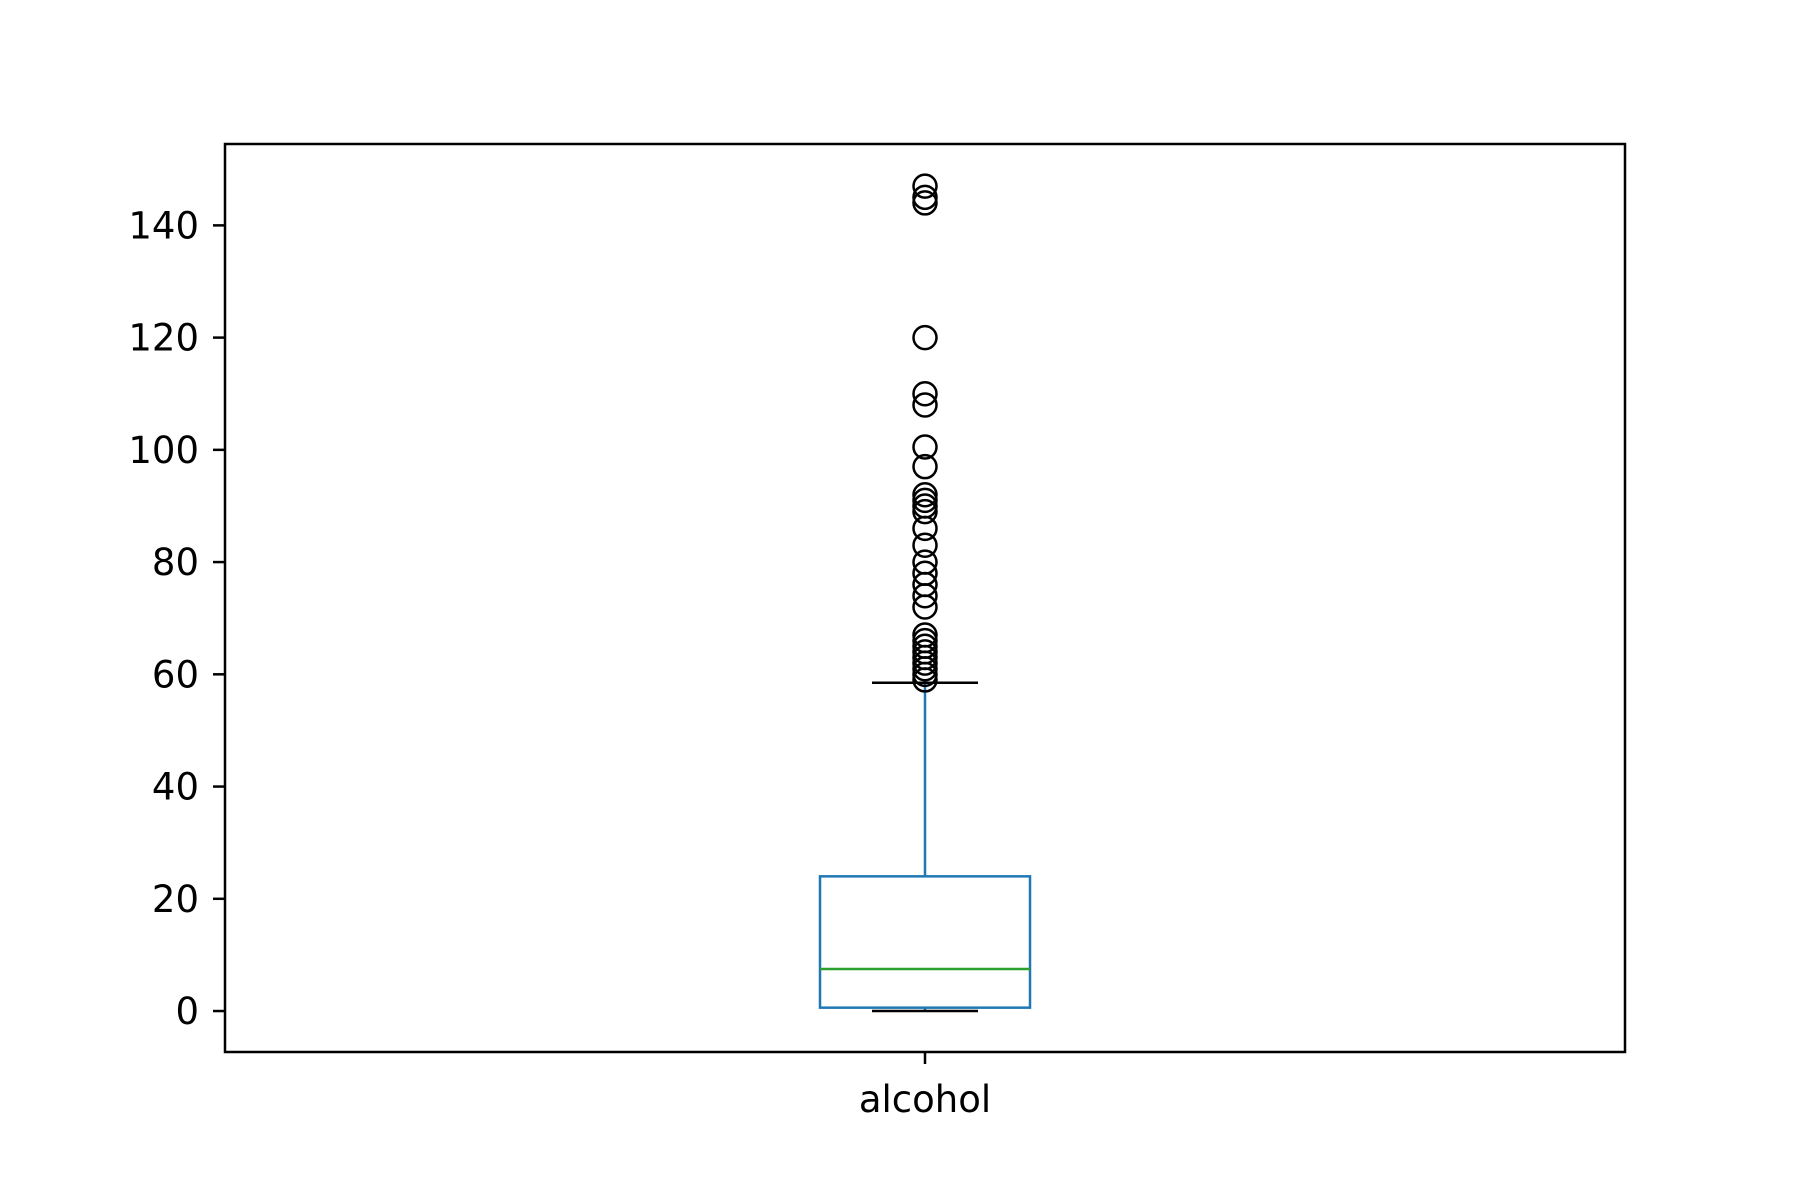 Image resolution: width=1800 pixels, height=1200 pixels. Describe the element at coordinates (163, 450) in the screenshot. I see `y-tick-label: 100` at that location.